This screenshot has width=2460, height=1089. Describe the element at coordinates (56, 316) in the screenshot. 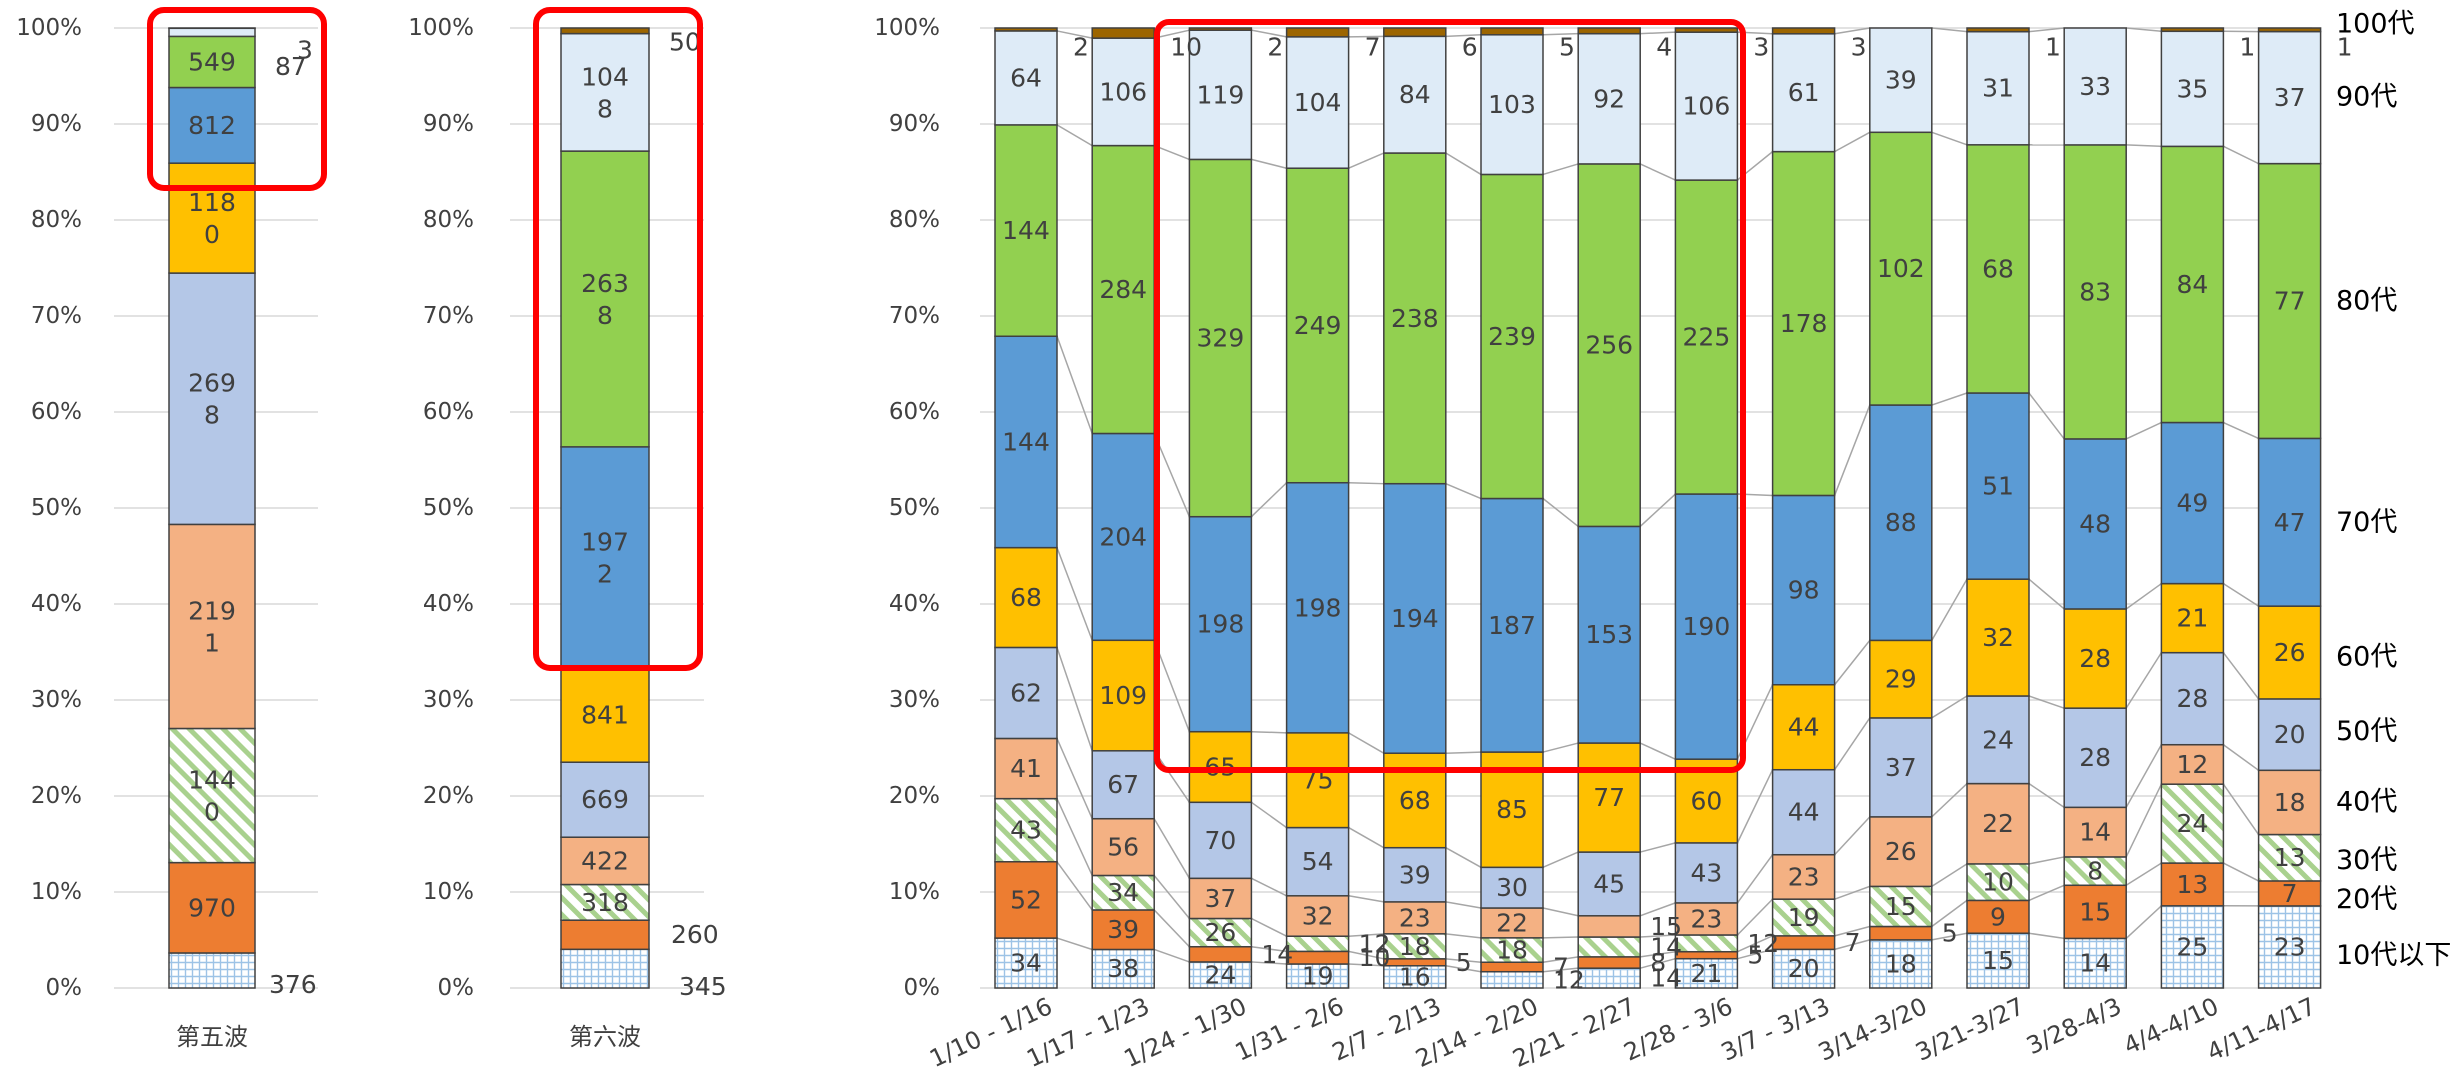

I see `y-tick-label: 70%` at that location.